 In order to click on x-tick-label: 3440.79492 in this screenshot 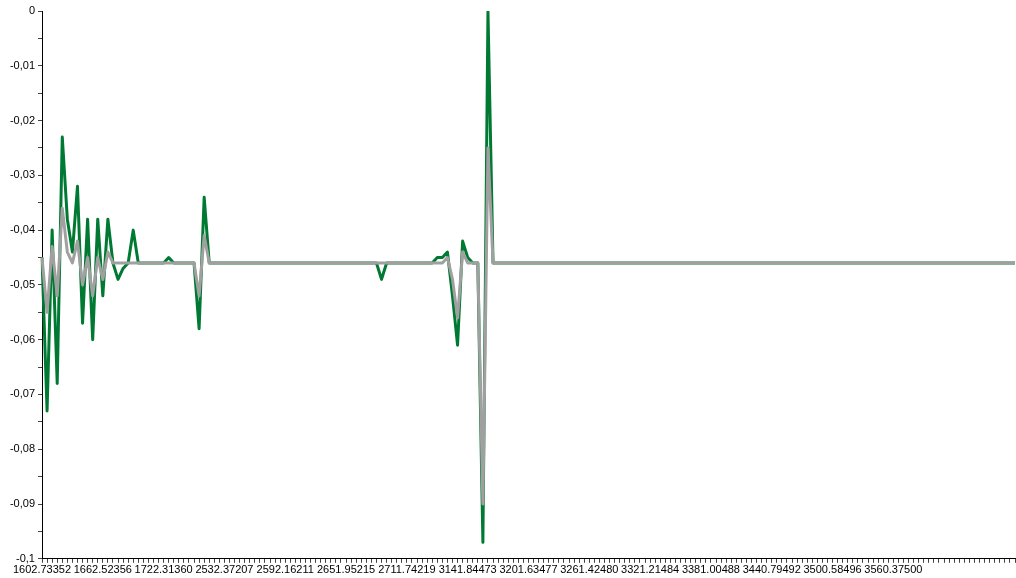, I will do `click(771, 569)`.